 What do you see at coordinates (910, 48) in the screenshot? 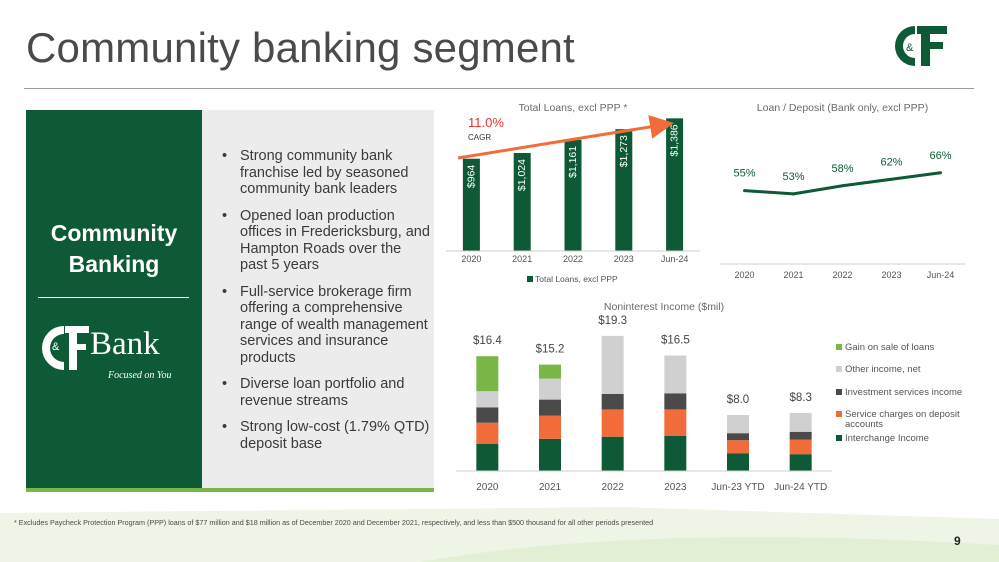
I see `logo-ampersand: &` at bounding box center [910, 48].